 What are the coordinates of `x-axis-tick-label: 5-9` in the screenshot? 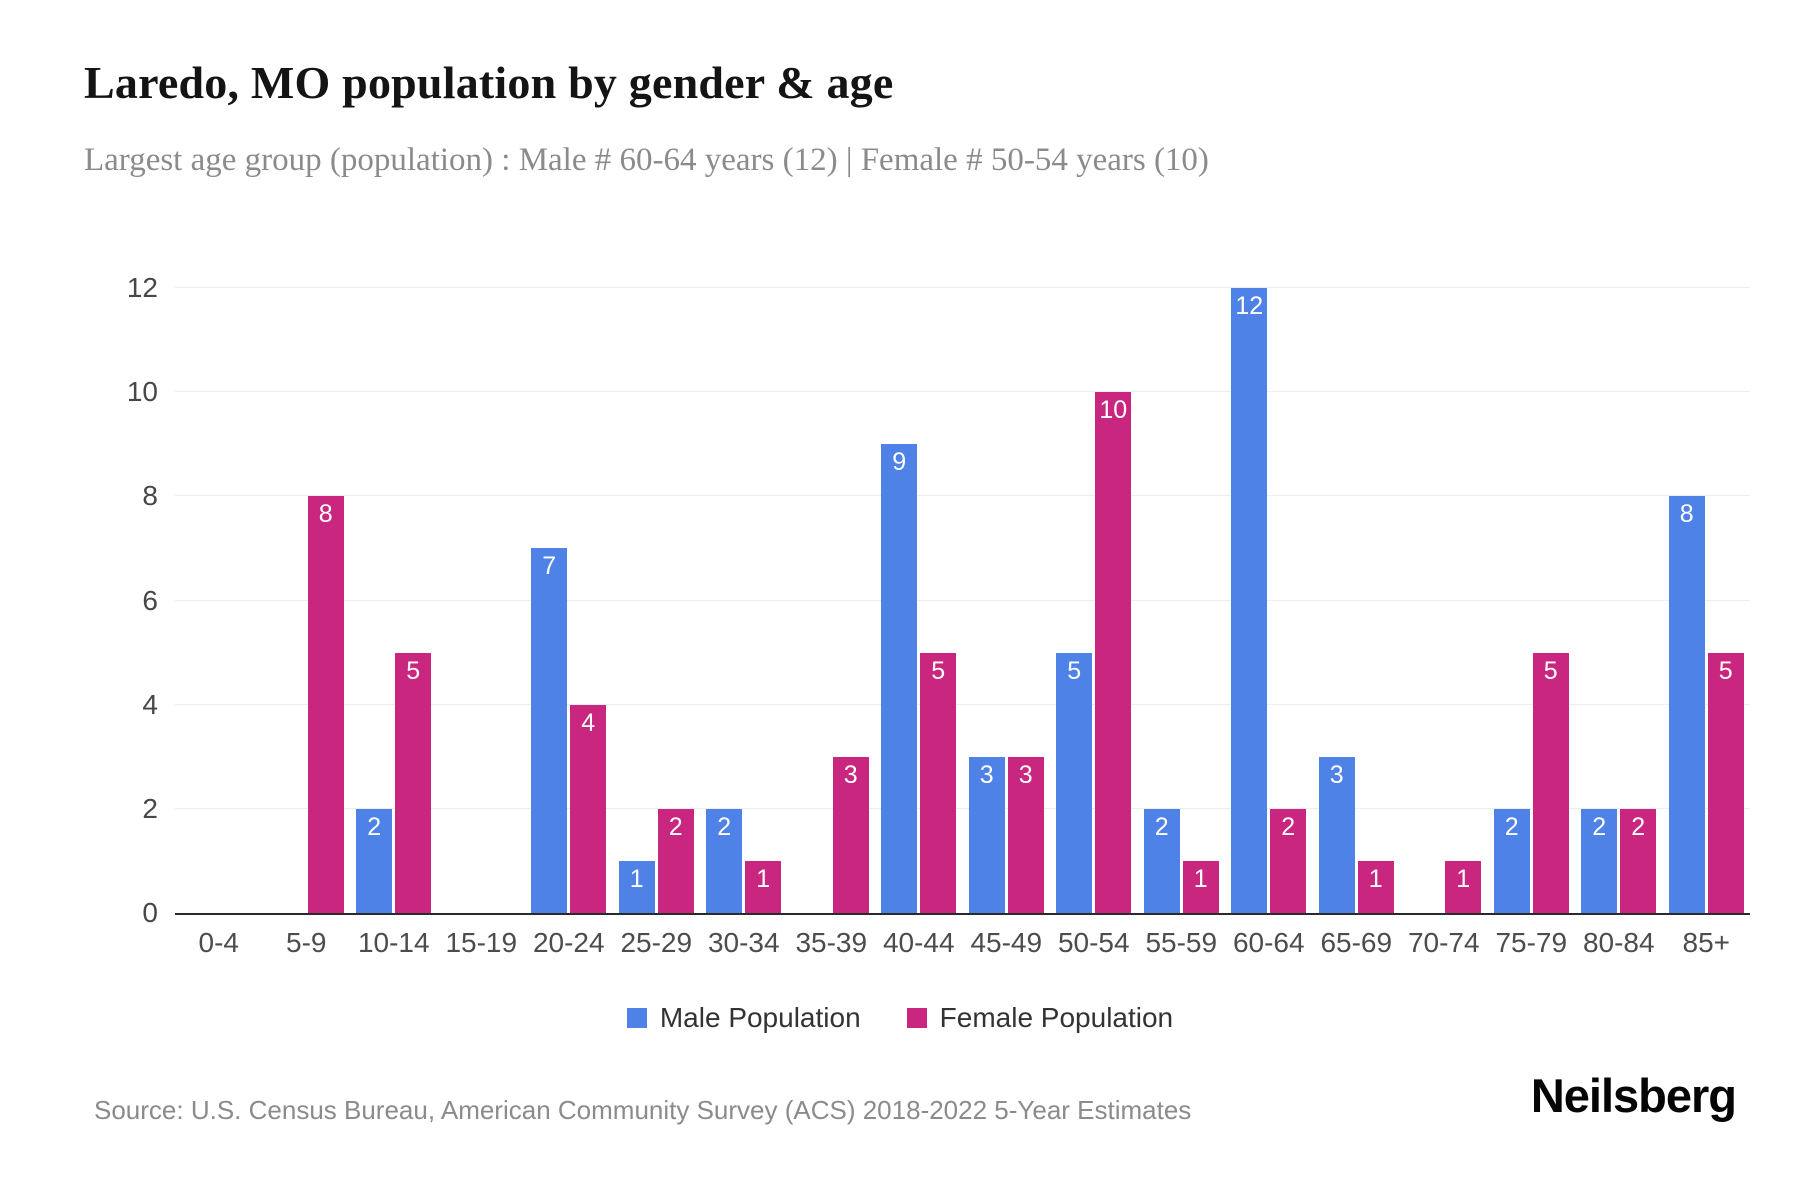 It's located at (306, 942).